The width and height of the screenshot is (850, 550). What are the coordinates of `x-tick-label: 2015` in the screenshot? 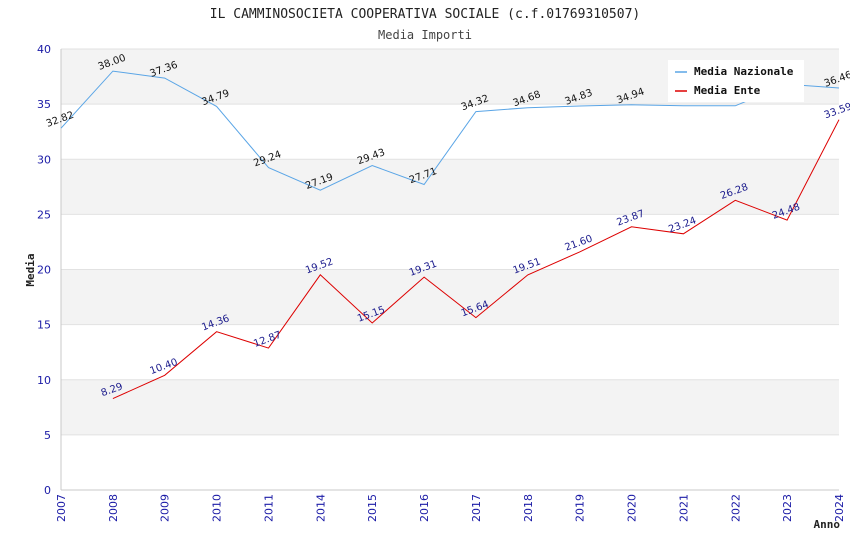 It's located at (372, 508).